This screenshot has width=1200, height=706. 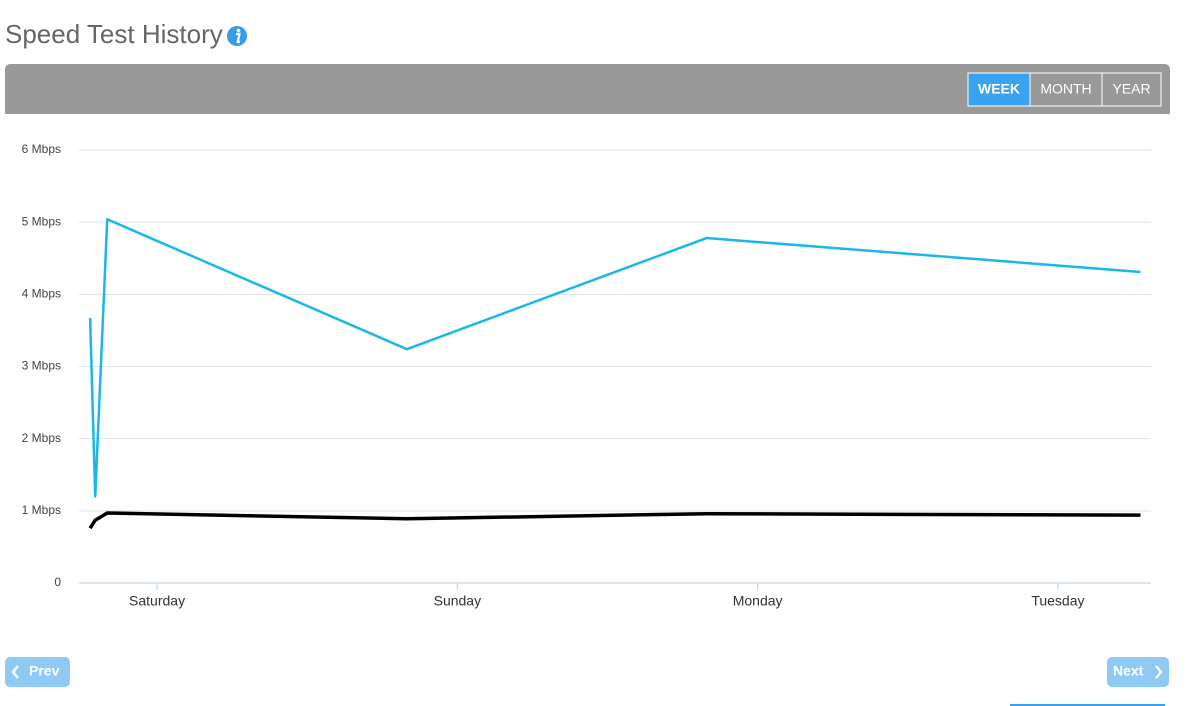 What do you see at coordinates (41, 438) in the screenshot?
I see `y-tick-label: 2 Mbps` at bounding box center [41, 438].